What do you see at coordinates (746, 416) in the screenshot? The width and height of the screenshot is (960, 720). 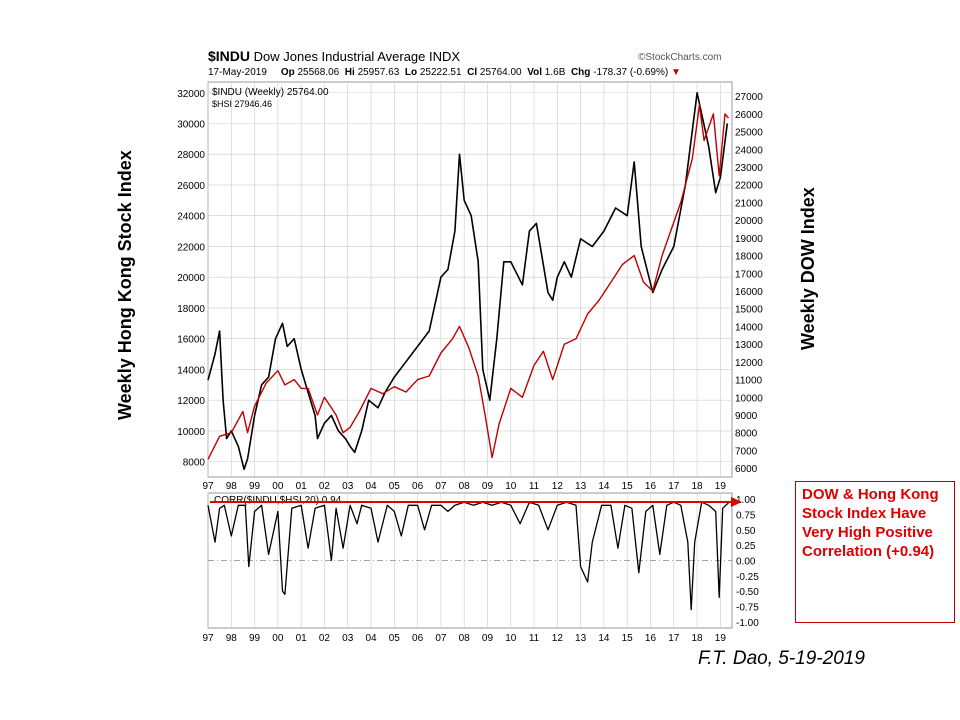 I see `right-tick: 9000` at bounding box center [746, 416].